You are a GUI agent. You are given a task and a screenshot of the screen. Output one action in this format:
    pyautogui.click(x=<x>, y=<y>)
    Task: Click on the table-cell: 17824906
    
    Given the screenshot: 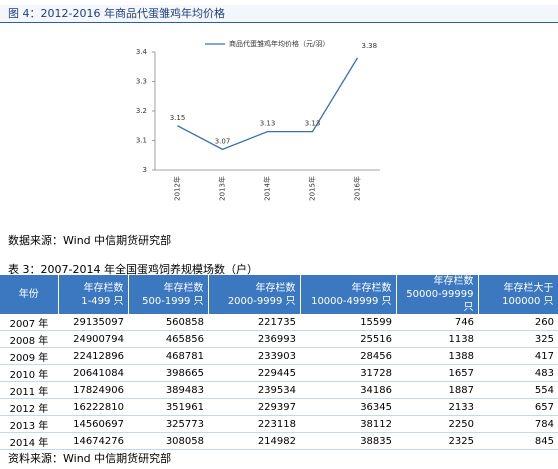 What is the action you would take?
    pyautogui.click(x=93, y=390)
    